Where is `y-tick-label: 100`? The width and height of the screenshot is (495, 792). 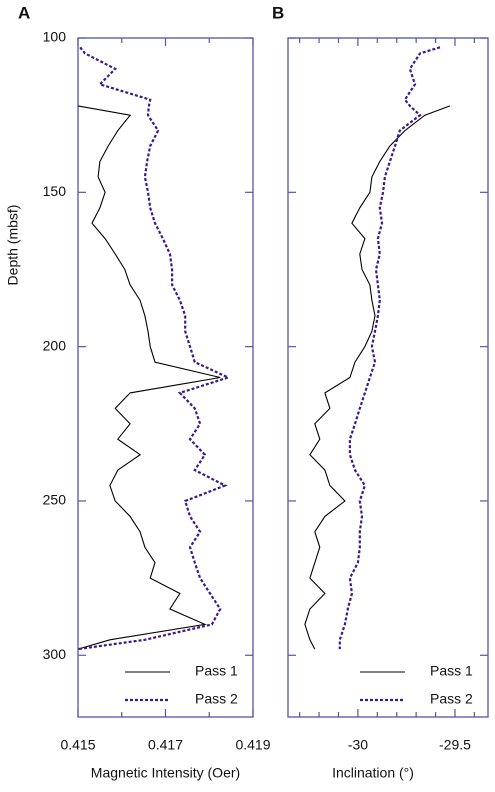 y-tick-label: 100 is located at coordinates (55, 37).